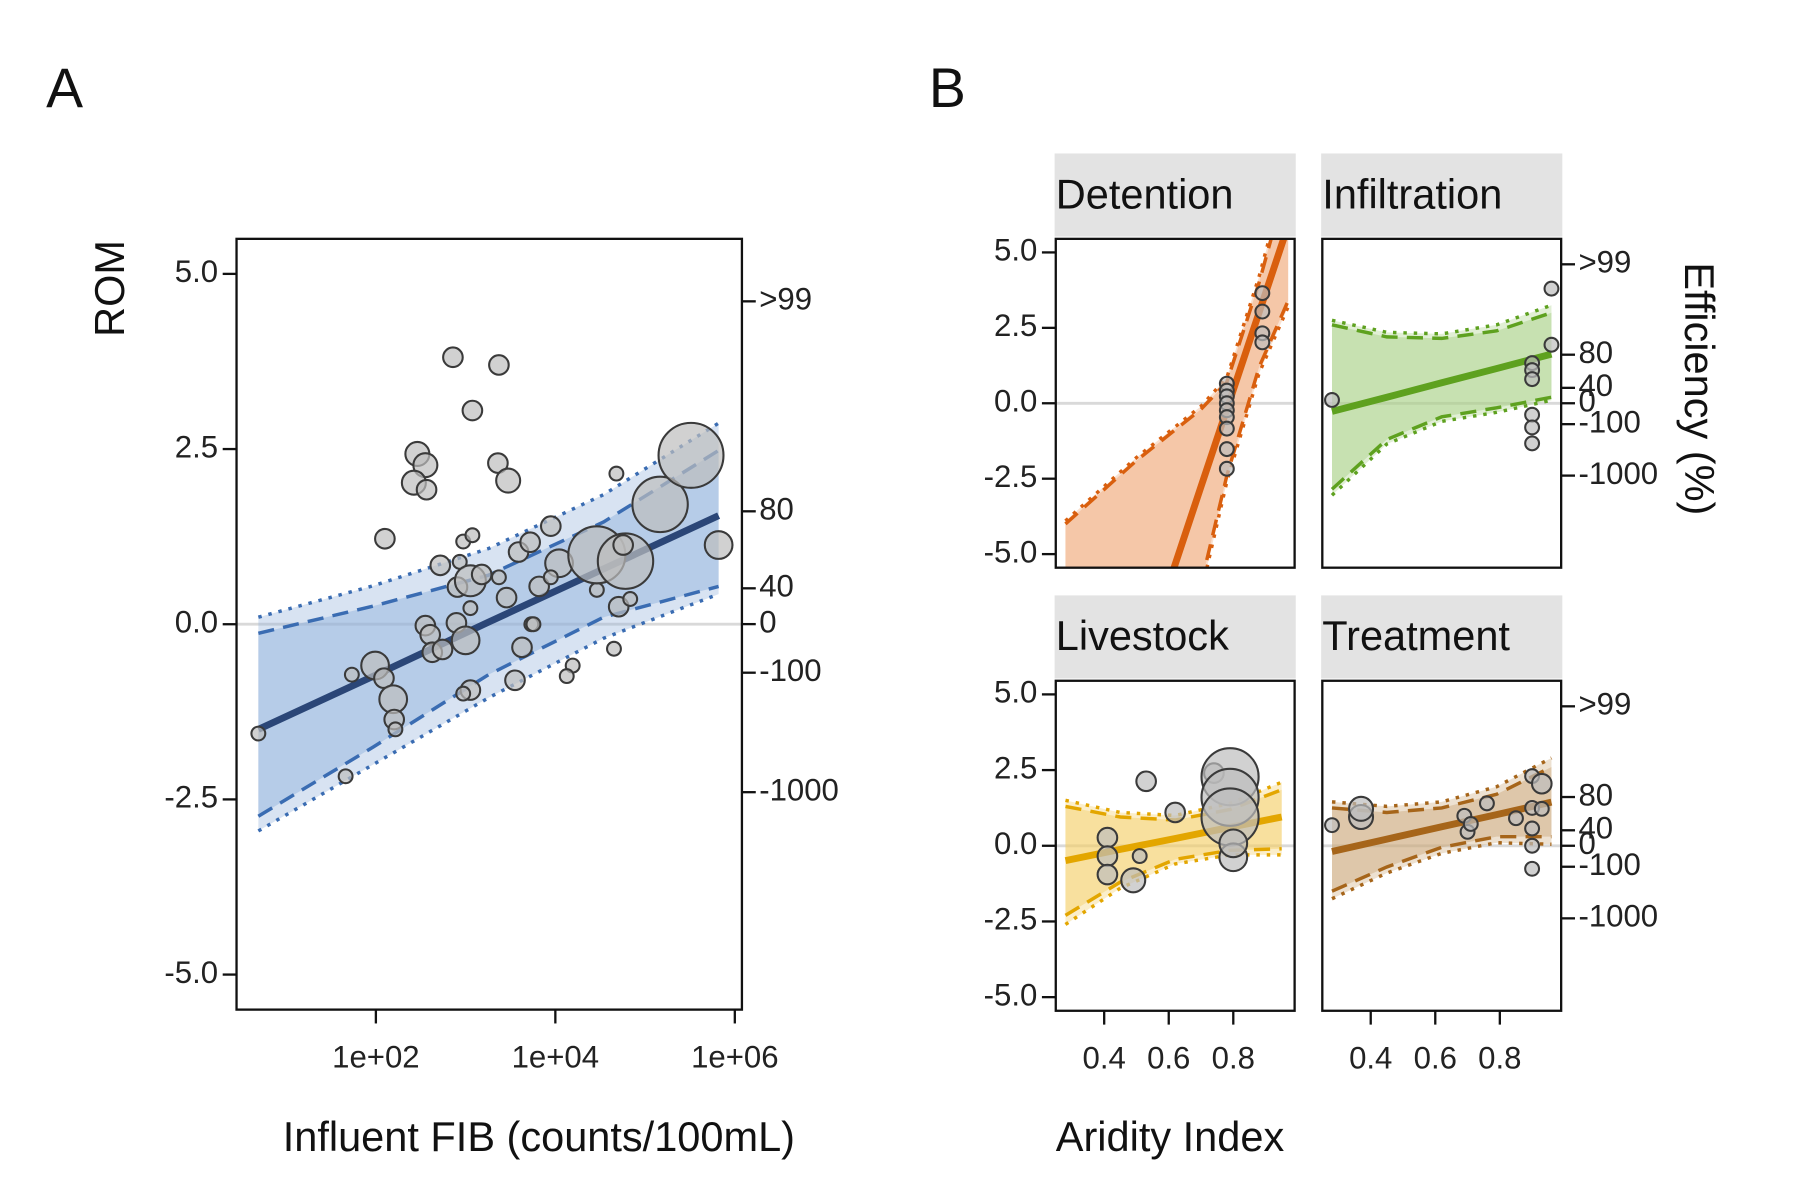 The width and height of the screenshot is (1800, 1200). What do you see at coordinates (1442, 382) in the screenshot?
I see `fit-line` at bounding box center [1442, 382].